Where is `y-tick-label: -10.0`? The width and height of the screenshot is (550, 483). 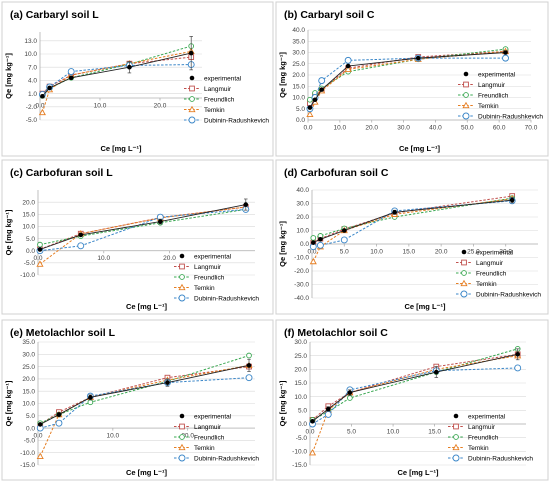
y-tick-label: -10.0 is located at coordinates (301, 258).